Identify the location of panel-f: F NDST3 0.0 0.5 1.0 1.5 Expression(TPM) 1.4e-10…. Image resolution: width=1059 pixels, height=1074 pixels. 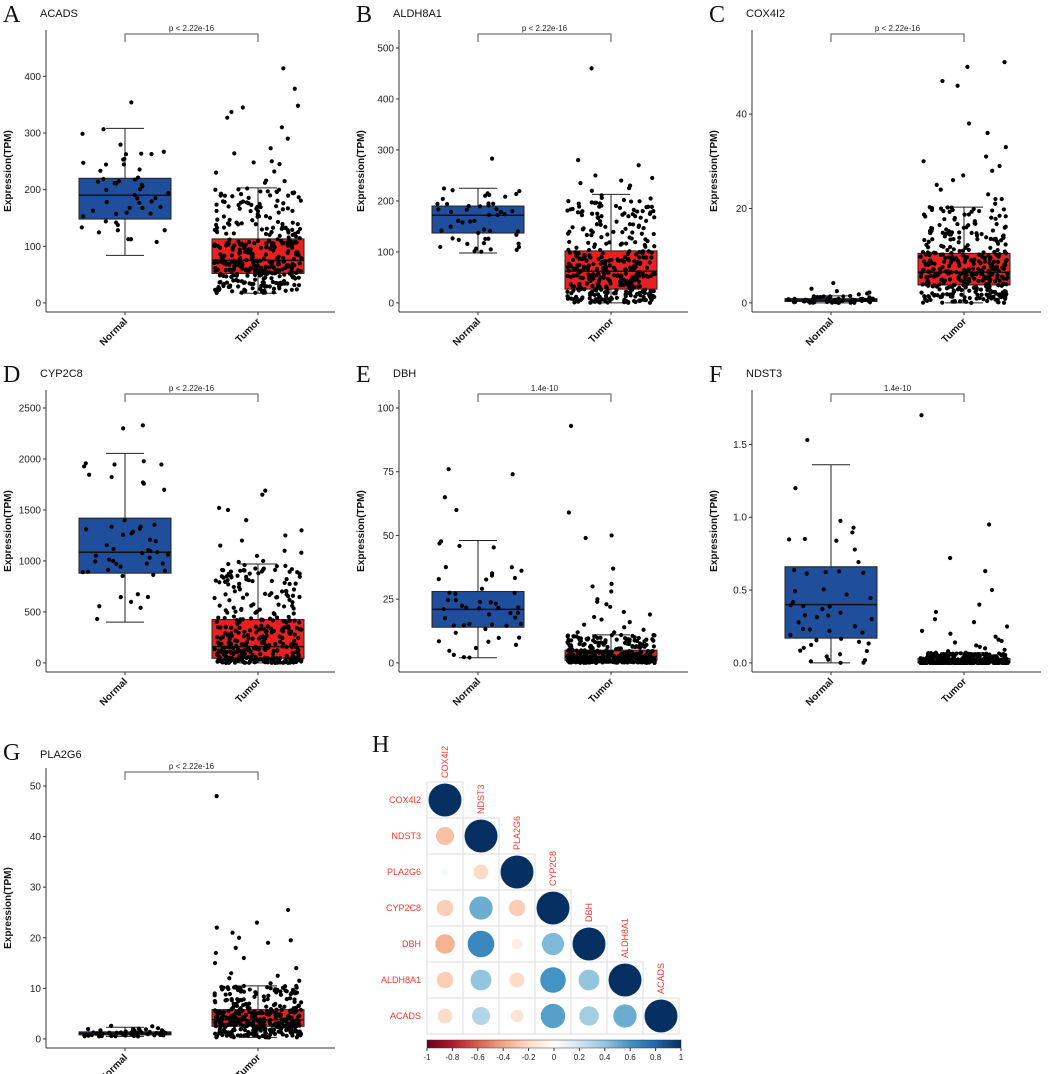
(875, 535).